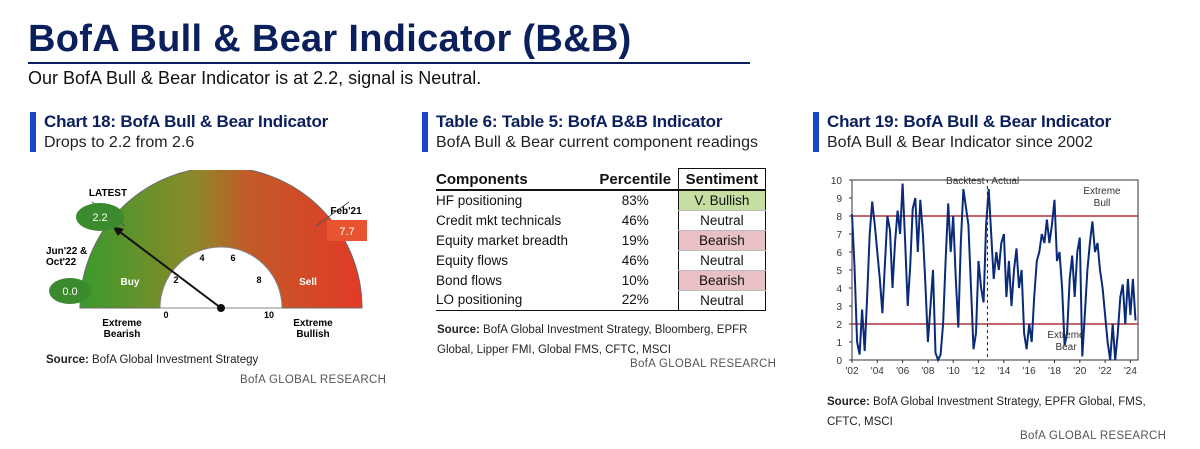 Image resolution: width=1200 pixels, height=449 pixels. I want to click on panel-2-title: Table 6: Table 5: BofA B&B Indicator, so click(579, 121).